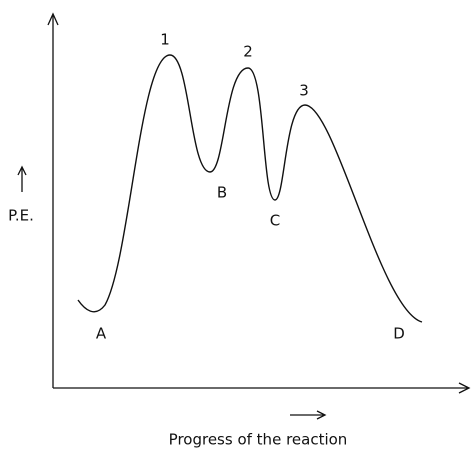 The width and height of the screenshot is (472, 461). I want to click on y-axis-label: P.E., so click(21, 216).